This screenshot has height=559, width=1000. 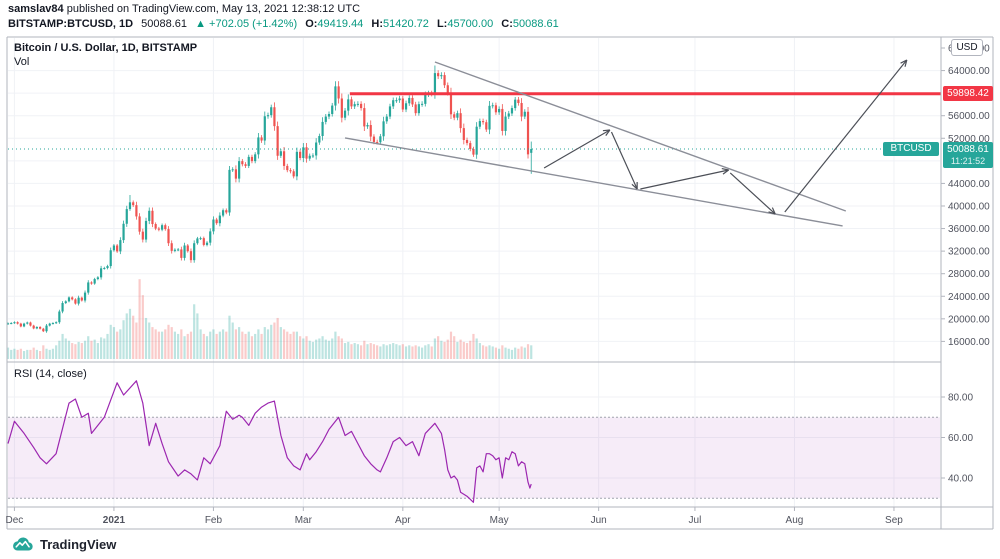 What do you see at coordinates (640, 136) in the screenshot?
I see `wedge-resistance` at bounding box center [640, 136].